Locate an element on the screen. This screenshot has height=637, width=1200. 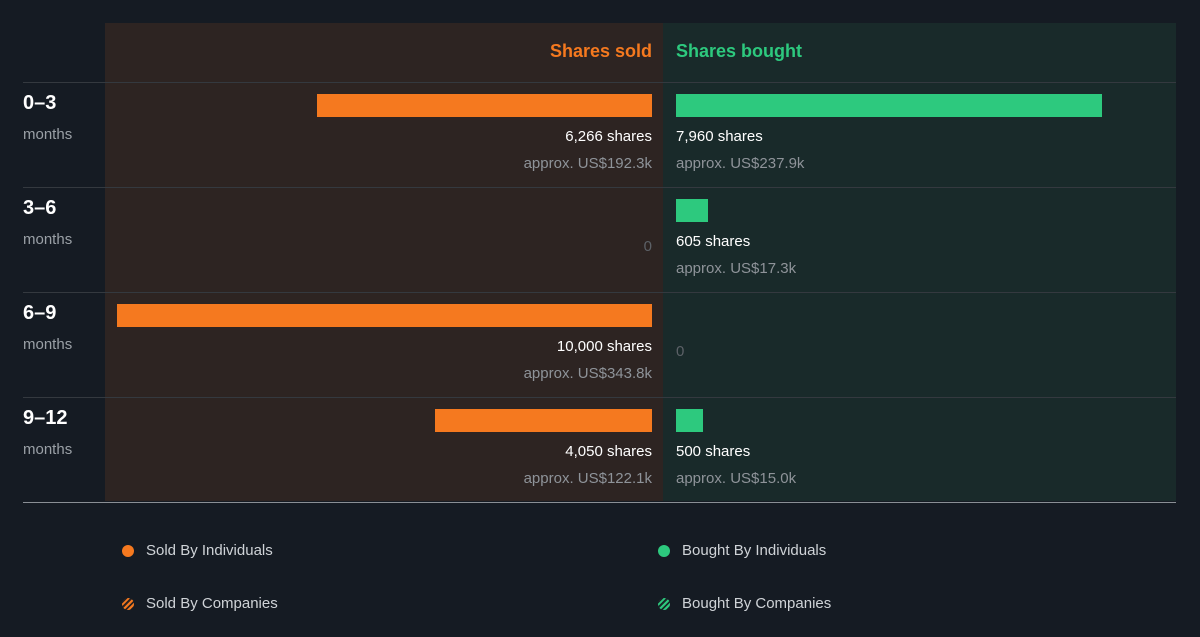
bought-approx-value: approx. US$17.3k is located at coordinates (736, 268).